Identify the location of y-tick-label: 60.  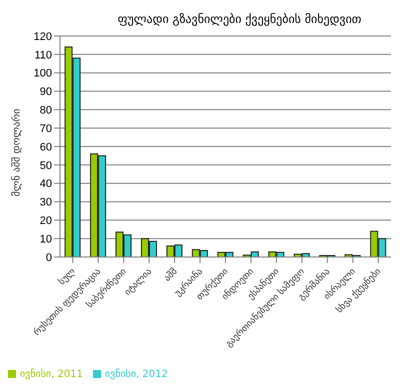
(46, 147).